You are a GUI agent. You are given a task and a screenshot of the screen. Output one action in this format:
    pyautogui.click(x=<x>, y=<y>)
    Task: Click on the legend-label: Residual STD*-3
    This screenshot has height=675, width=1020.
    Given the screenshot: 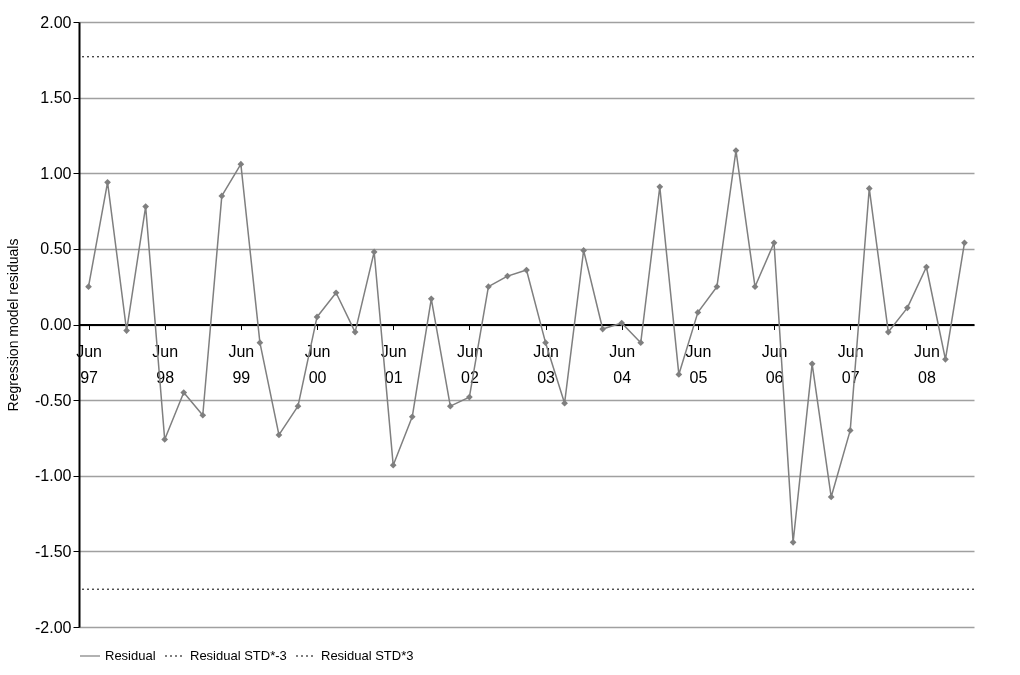 What is the action you would take?
    pyautogui.click(x=238, y=655)
    